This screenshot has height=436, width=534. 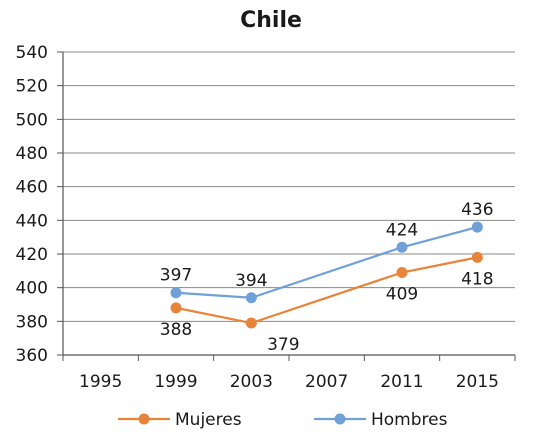 I want to click on series-line-hombres, so click(x=326, y=262).